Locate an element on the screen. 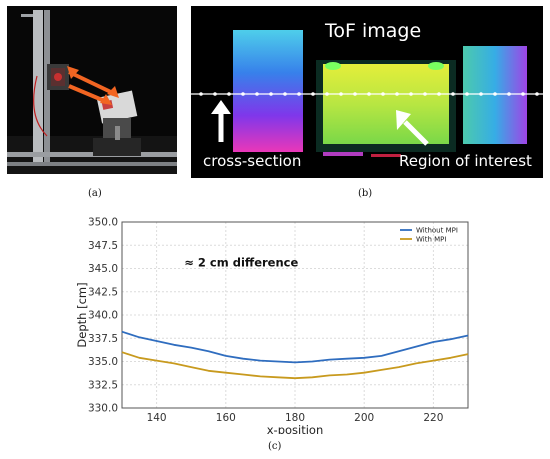 The width and height of the screenshot is (550, 459). y-tick-label: 337.5 is located at coordinates (103, 339).